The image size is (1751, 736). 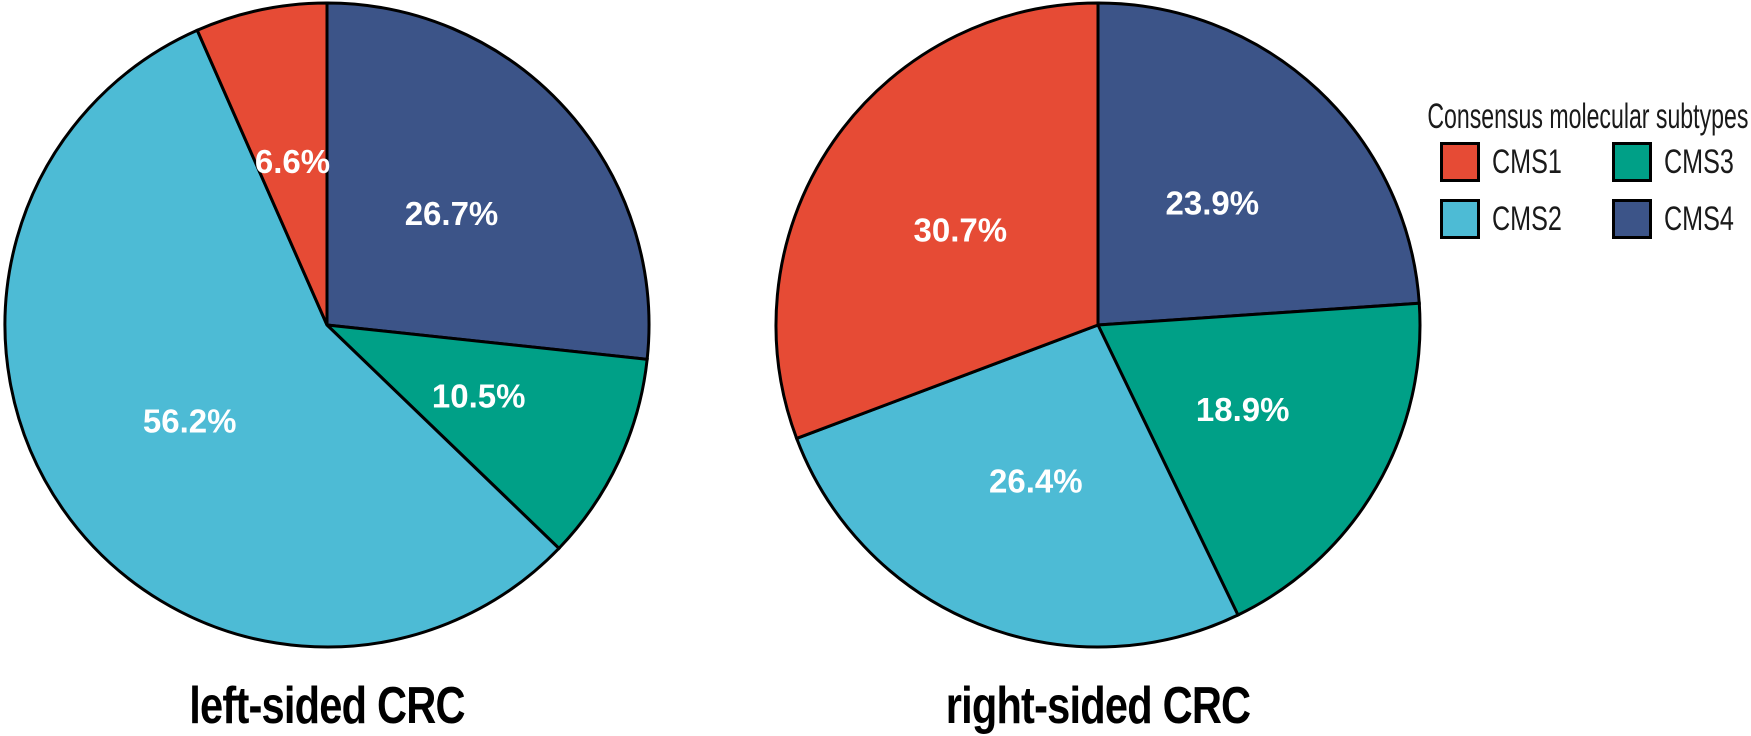 What do you see at coordinates (1632, 219) in the screenshot?
I see `legend-swatch-cms4` at bounding box center [1632, 219].